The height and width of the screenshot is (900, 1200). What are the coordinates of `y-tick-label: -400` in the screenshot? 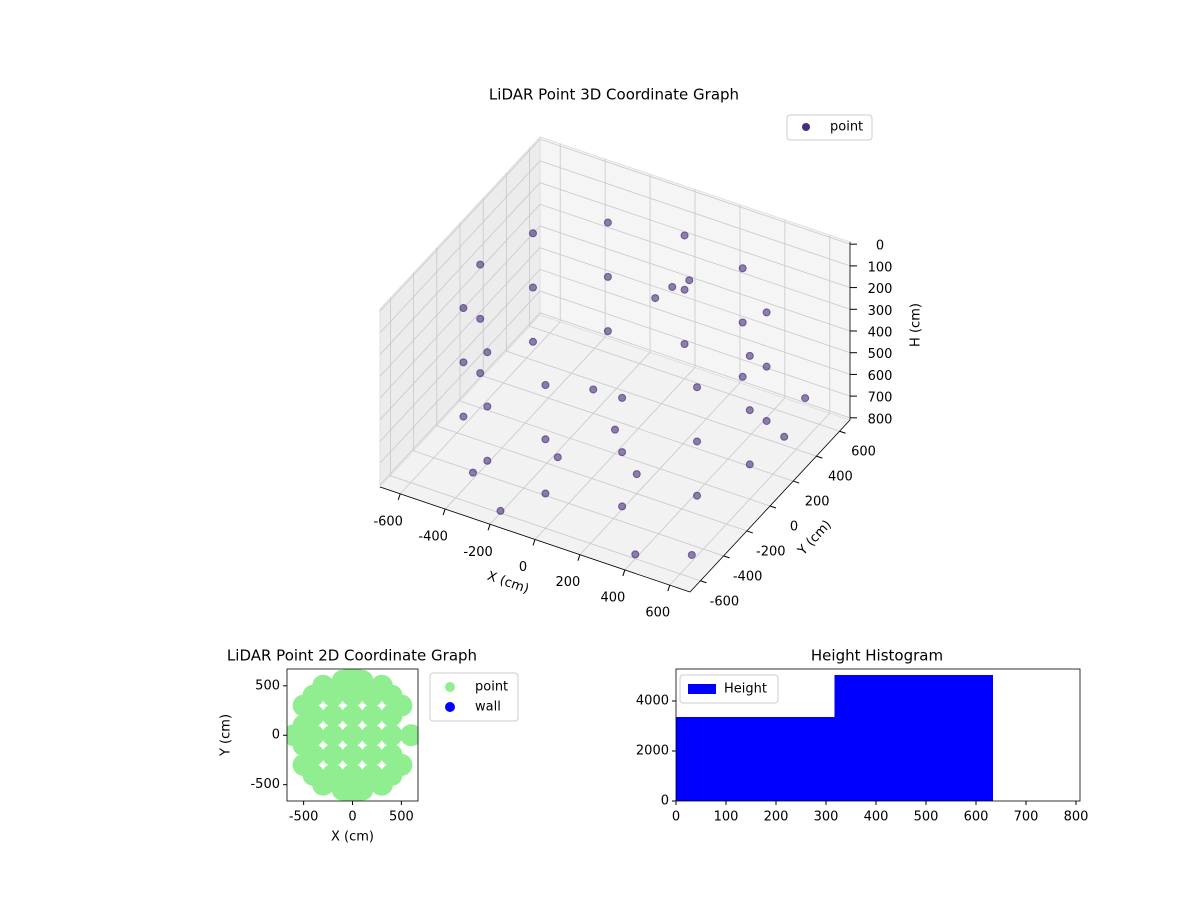 It's located at (748, 576).